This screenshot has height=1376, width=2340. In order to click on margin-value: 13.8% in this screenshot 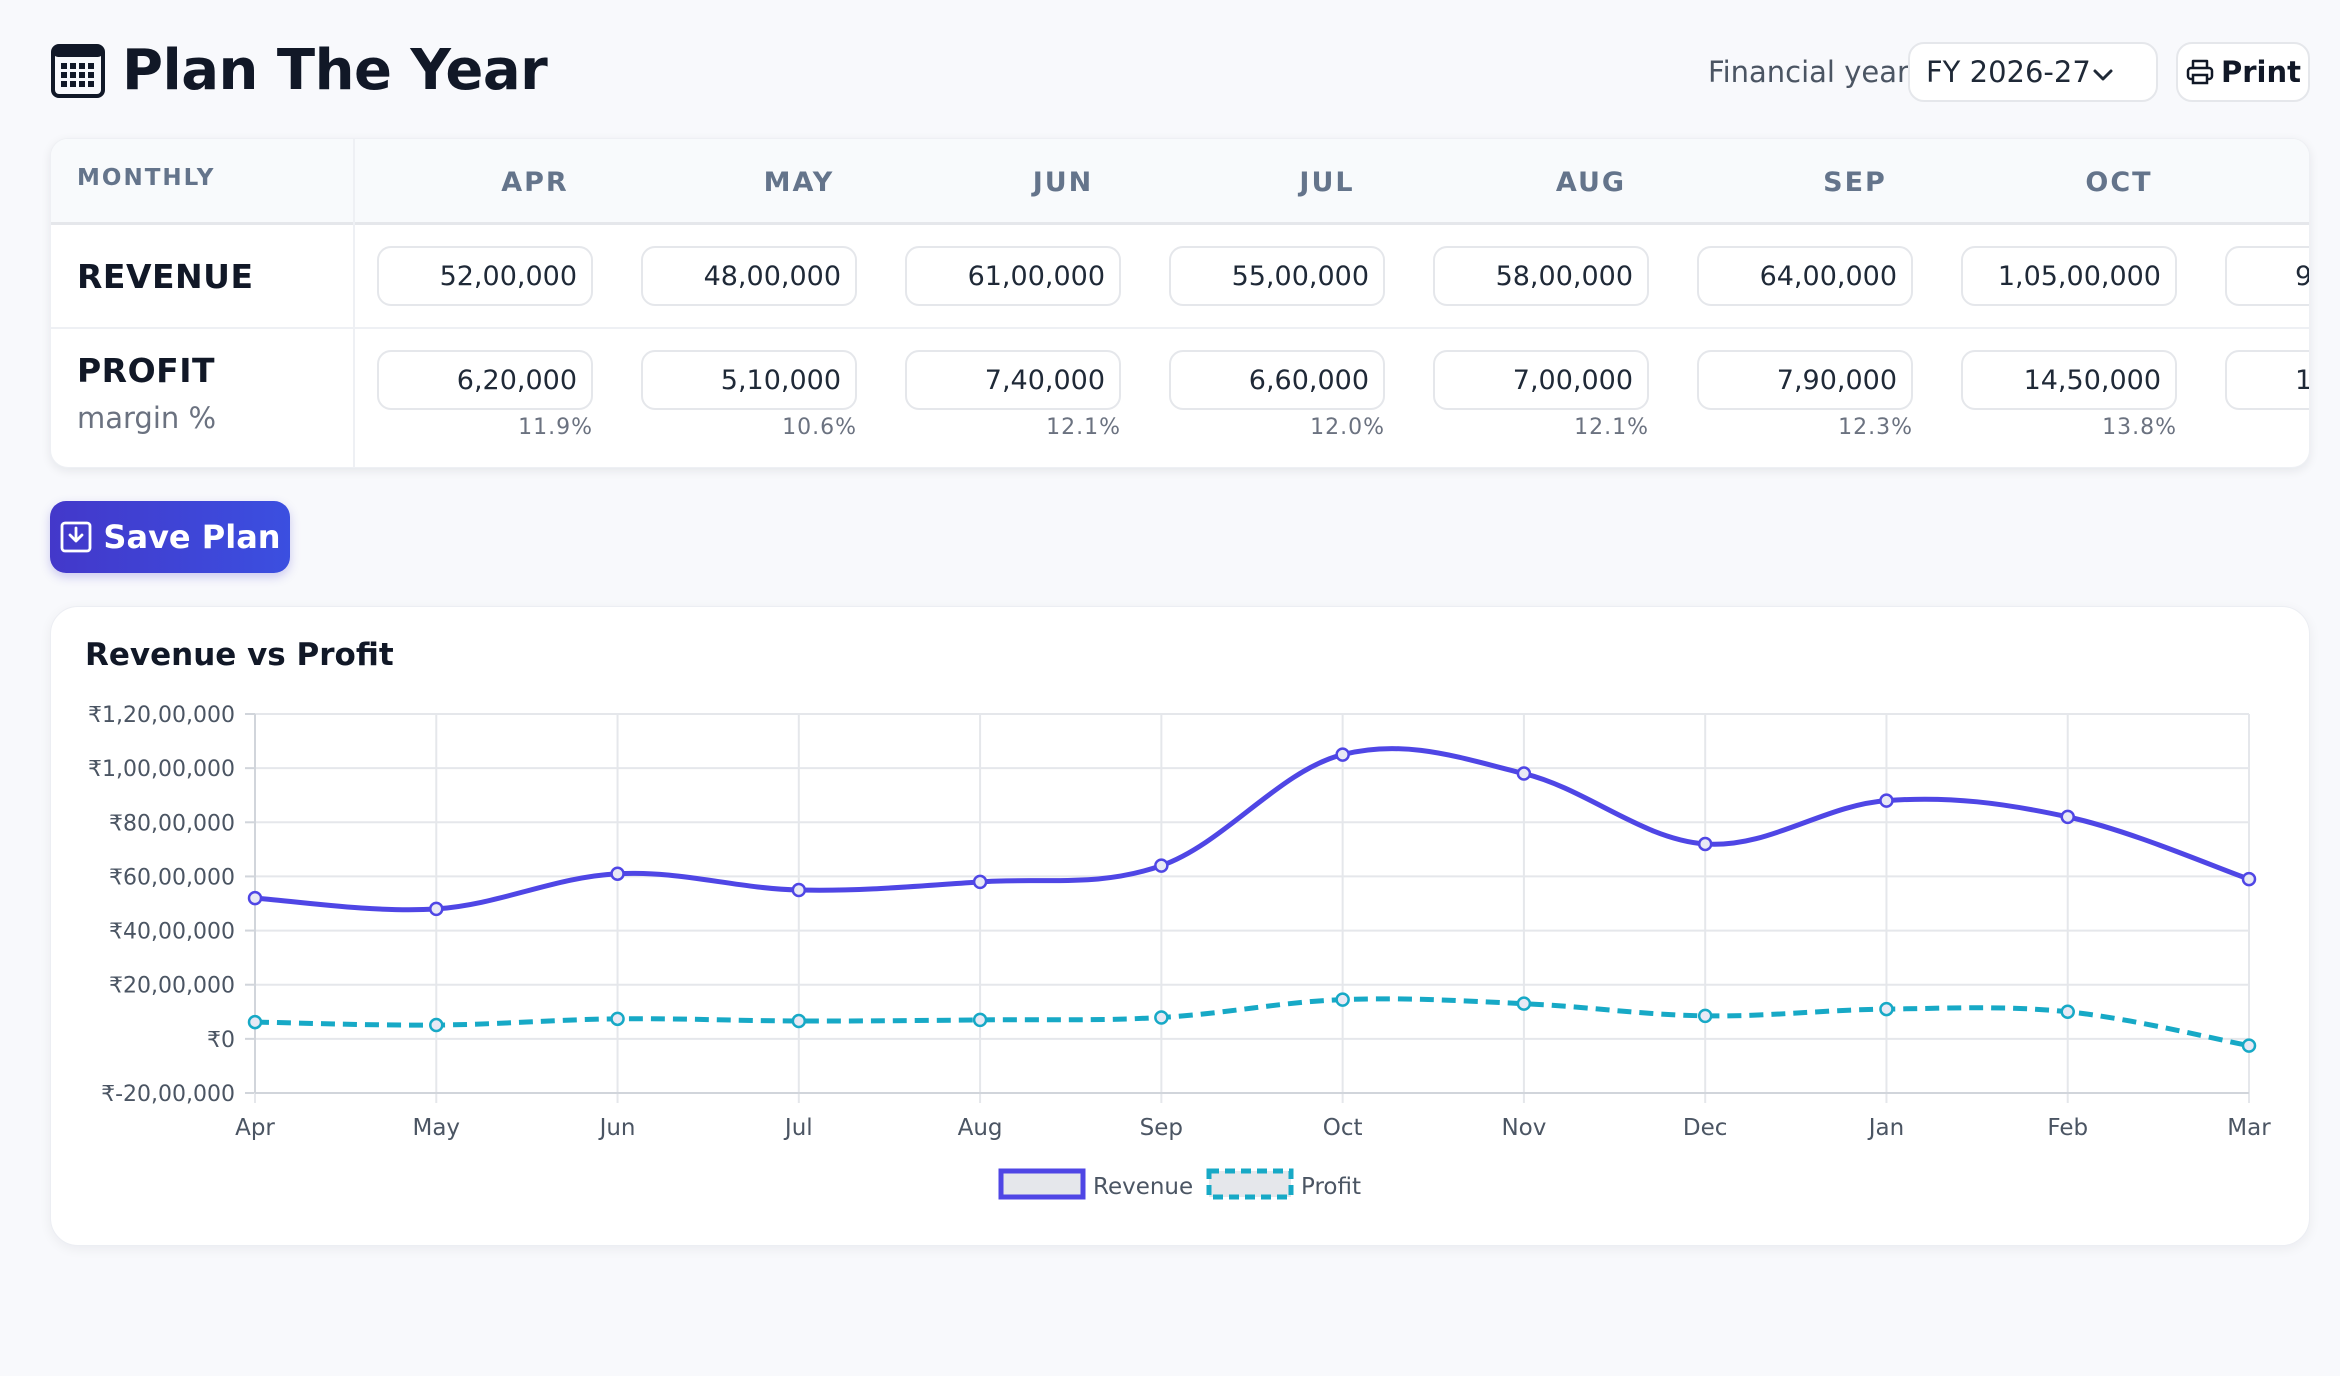, I will do `click(2139, 427)`.